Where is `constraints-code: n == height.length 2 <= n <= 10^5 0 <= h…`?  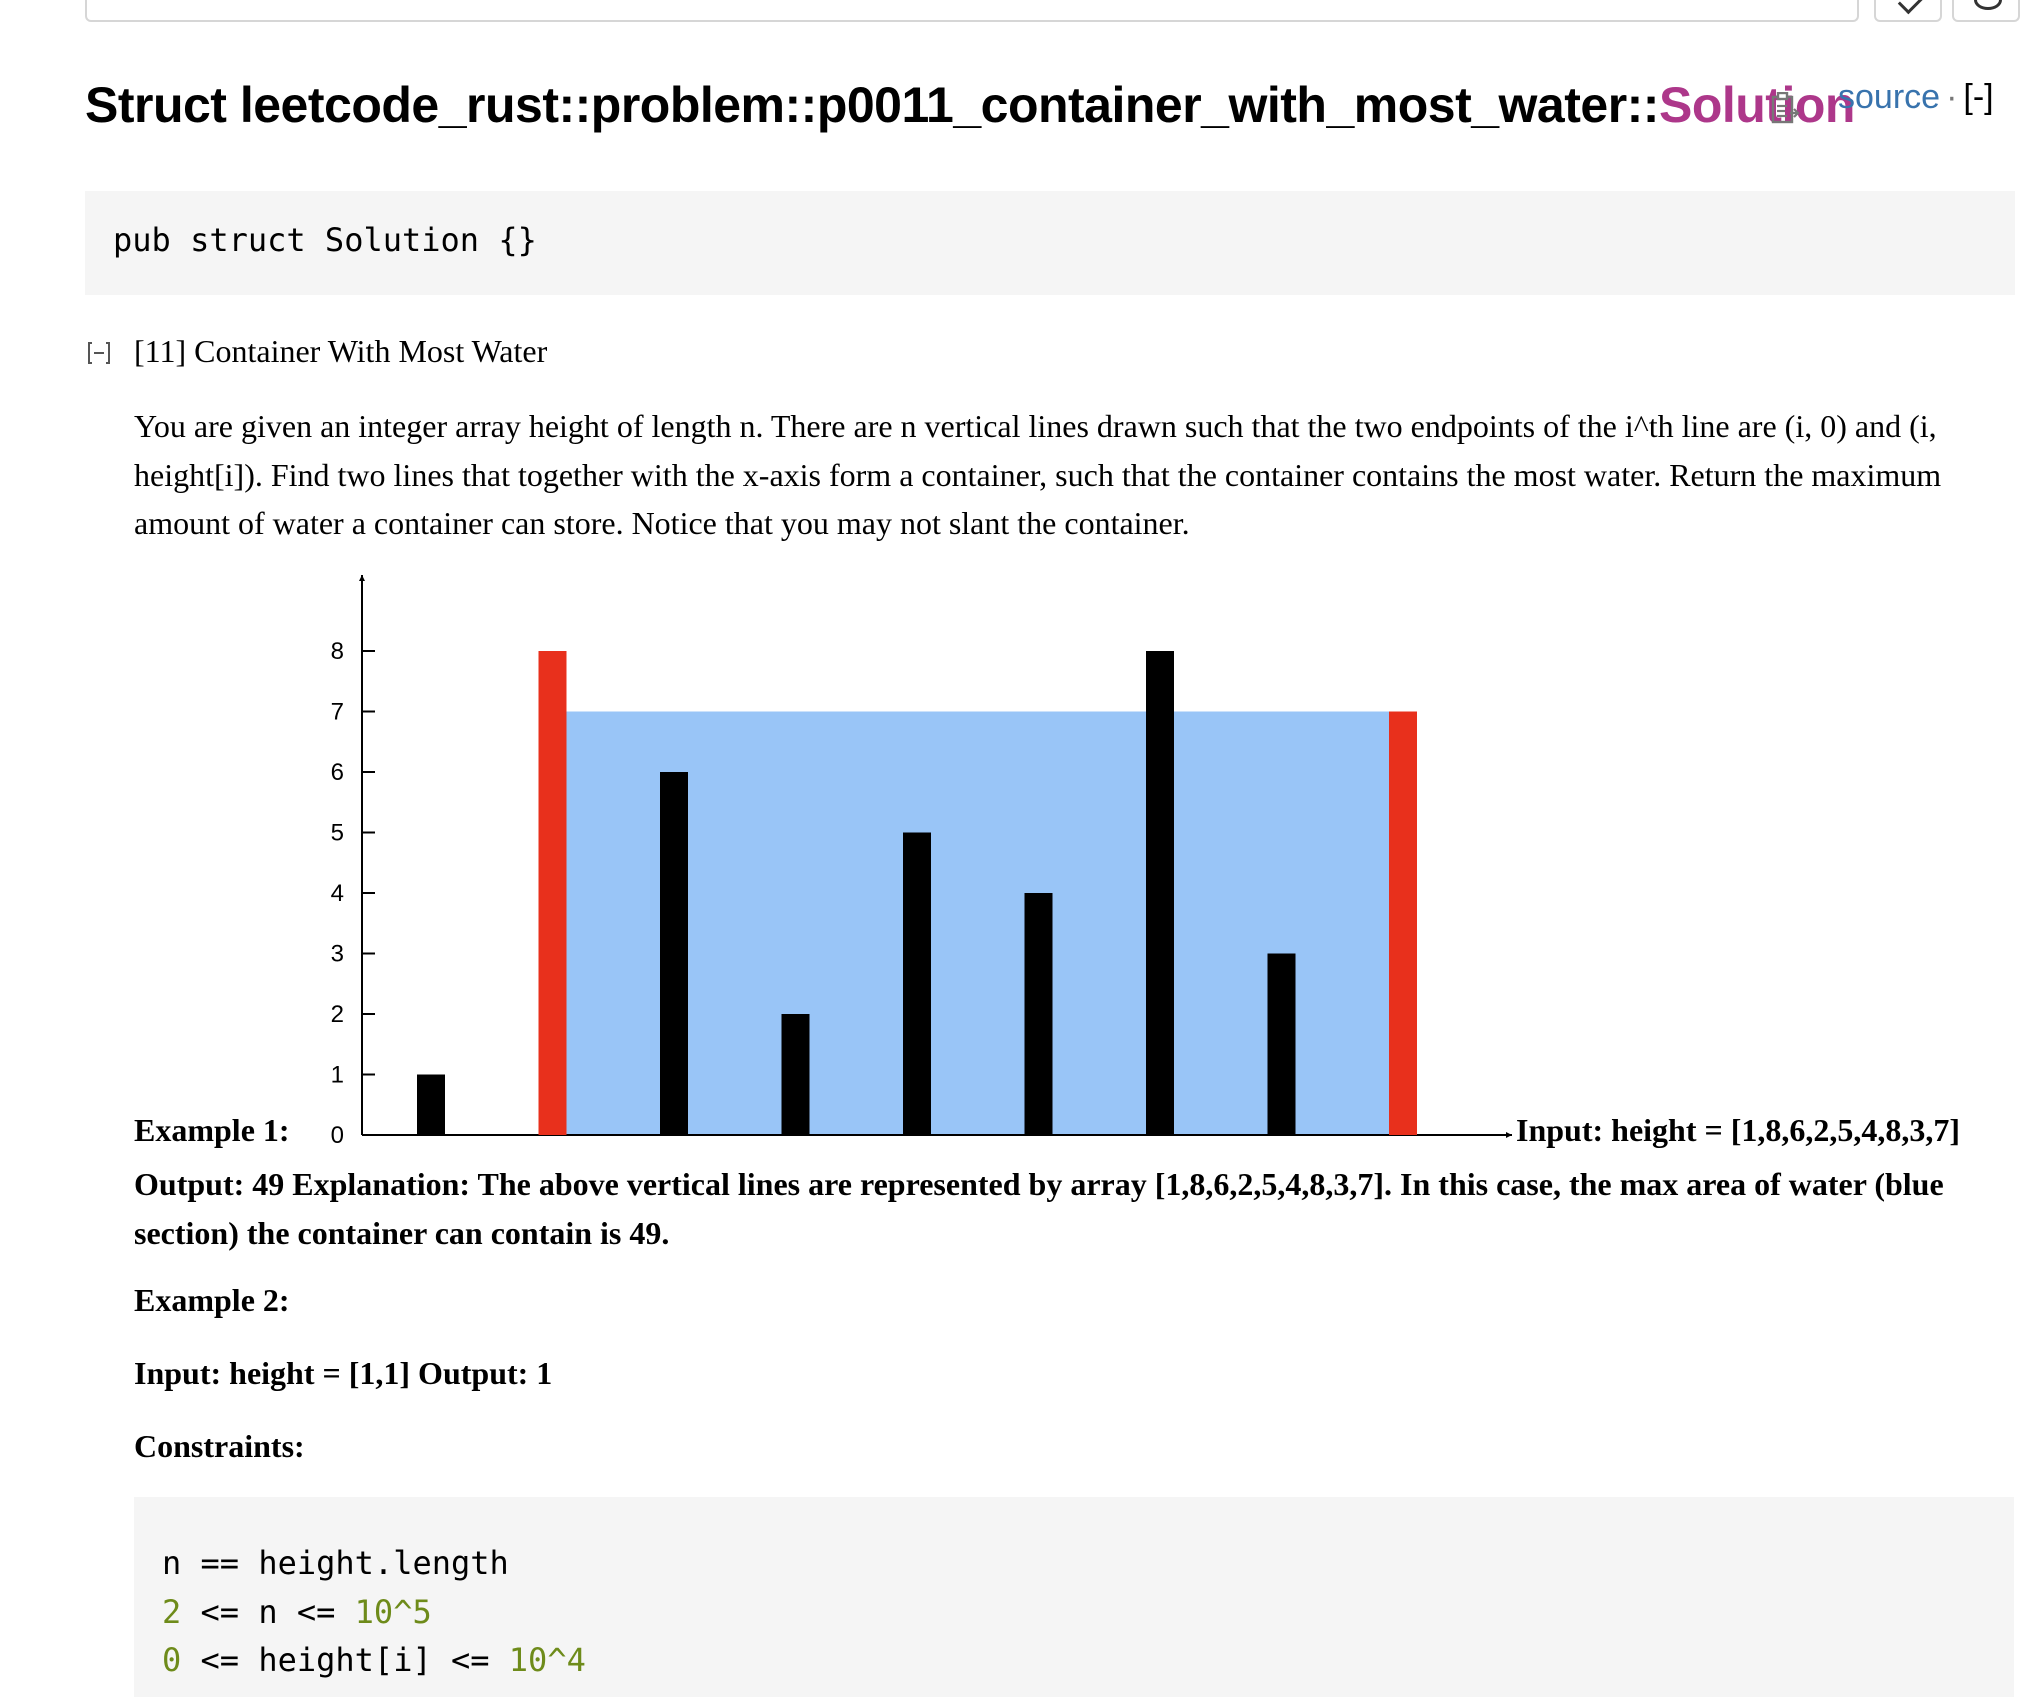
constraints-code: n == height.length 2 <= n <= 10^5 0 <= h… is located at coordinates (1074, 1597).